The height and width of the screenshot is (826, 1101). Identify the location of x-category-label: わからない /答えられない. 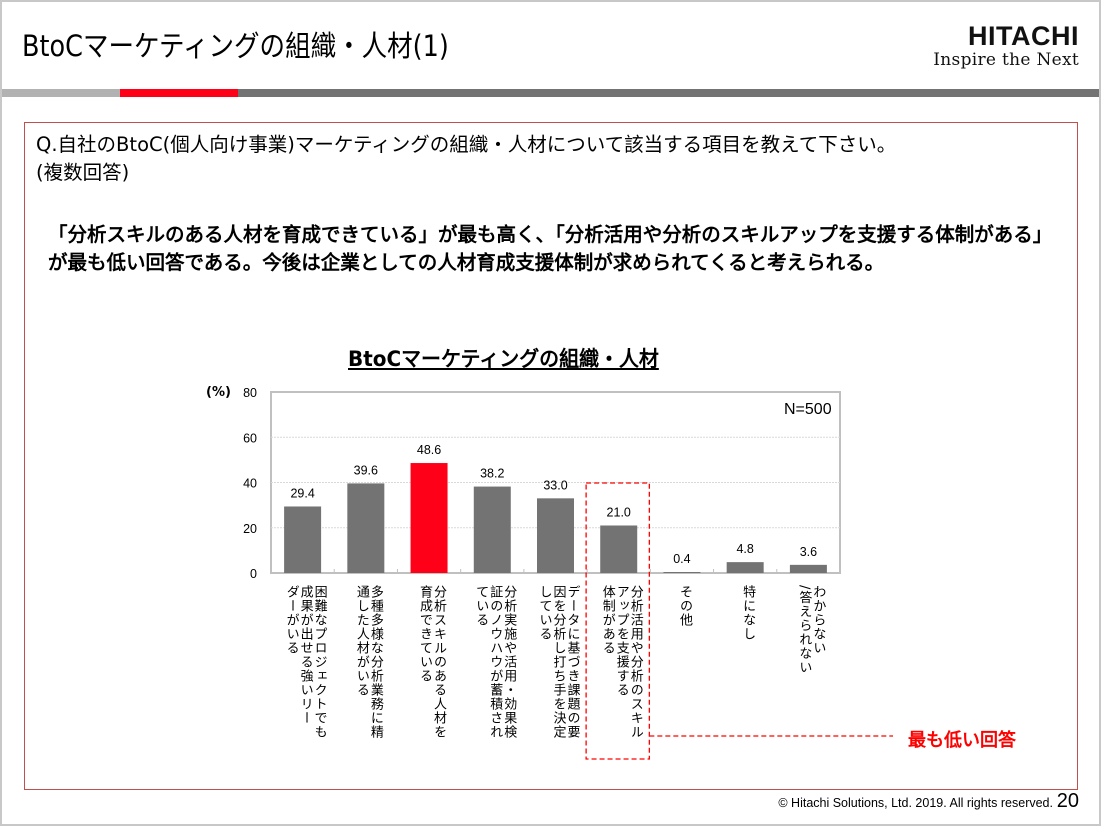
(811, 630).